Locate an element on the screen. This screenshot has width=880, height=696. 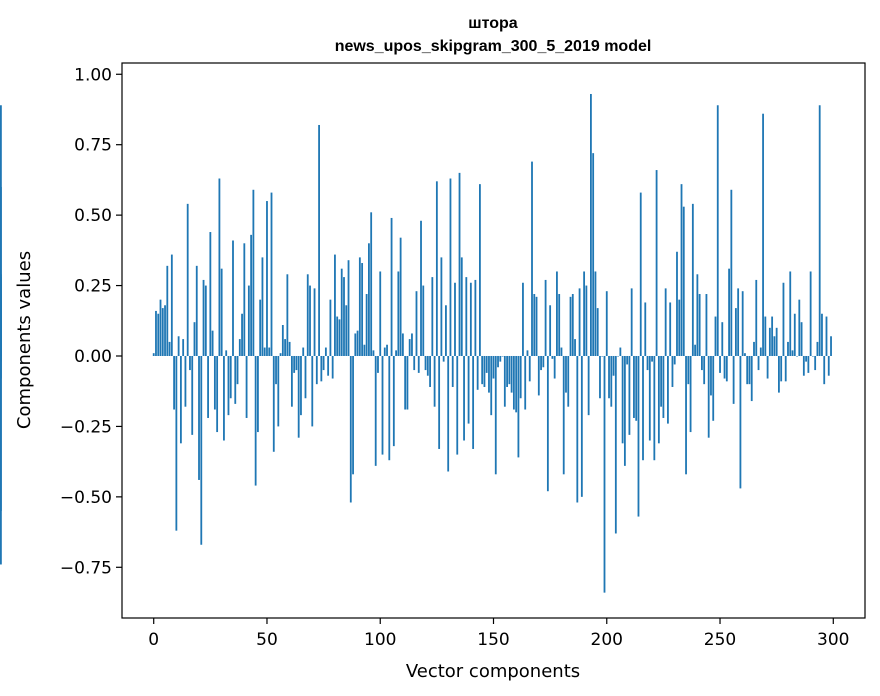
y-tick-label: 0.75 is located at coordinates (93, 146).